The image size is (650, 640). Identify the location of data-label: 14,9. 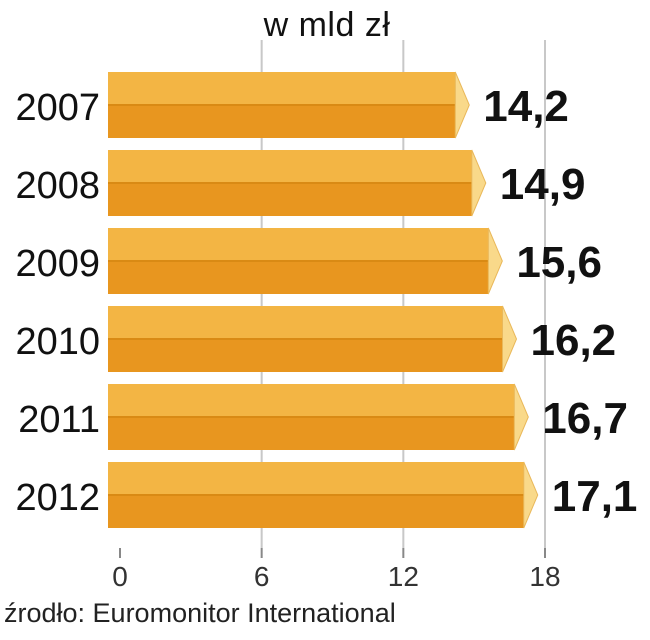
(543, 184).